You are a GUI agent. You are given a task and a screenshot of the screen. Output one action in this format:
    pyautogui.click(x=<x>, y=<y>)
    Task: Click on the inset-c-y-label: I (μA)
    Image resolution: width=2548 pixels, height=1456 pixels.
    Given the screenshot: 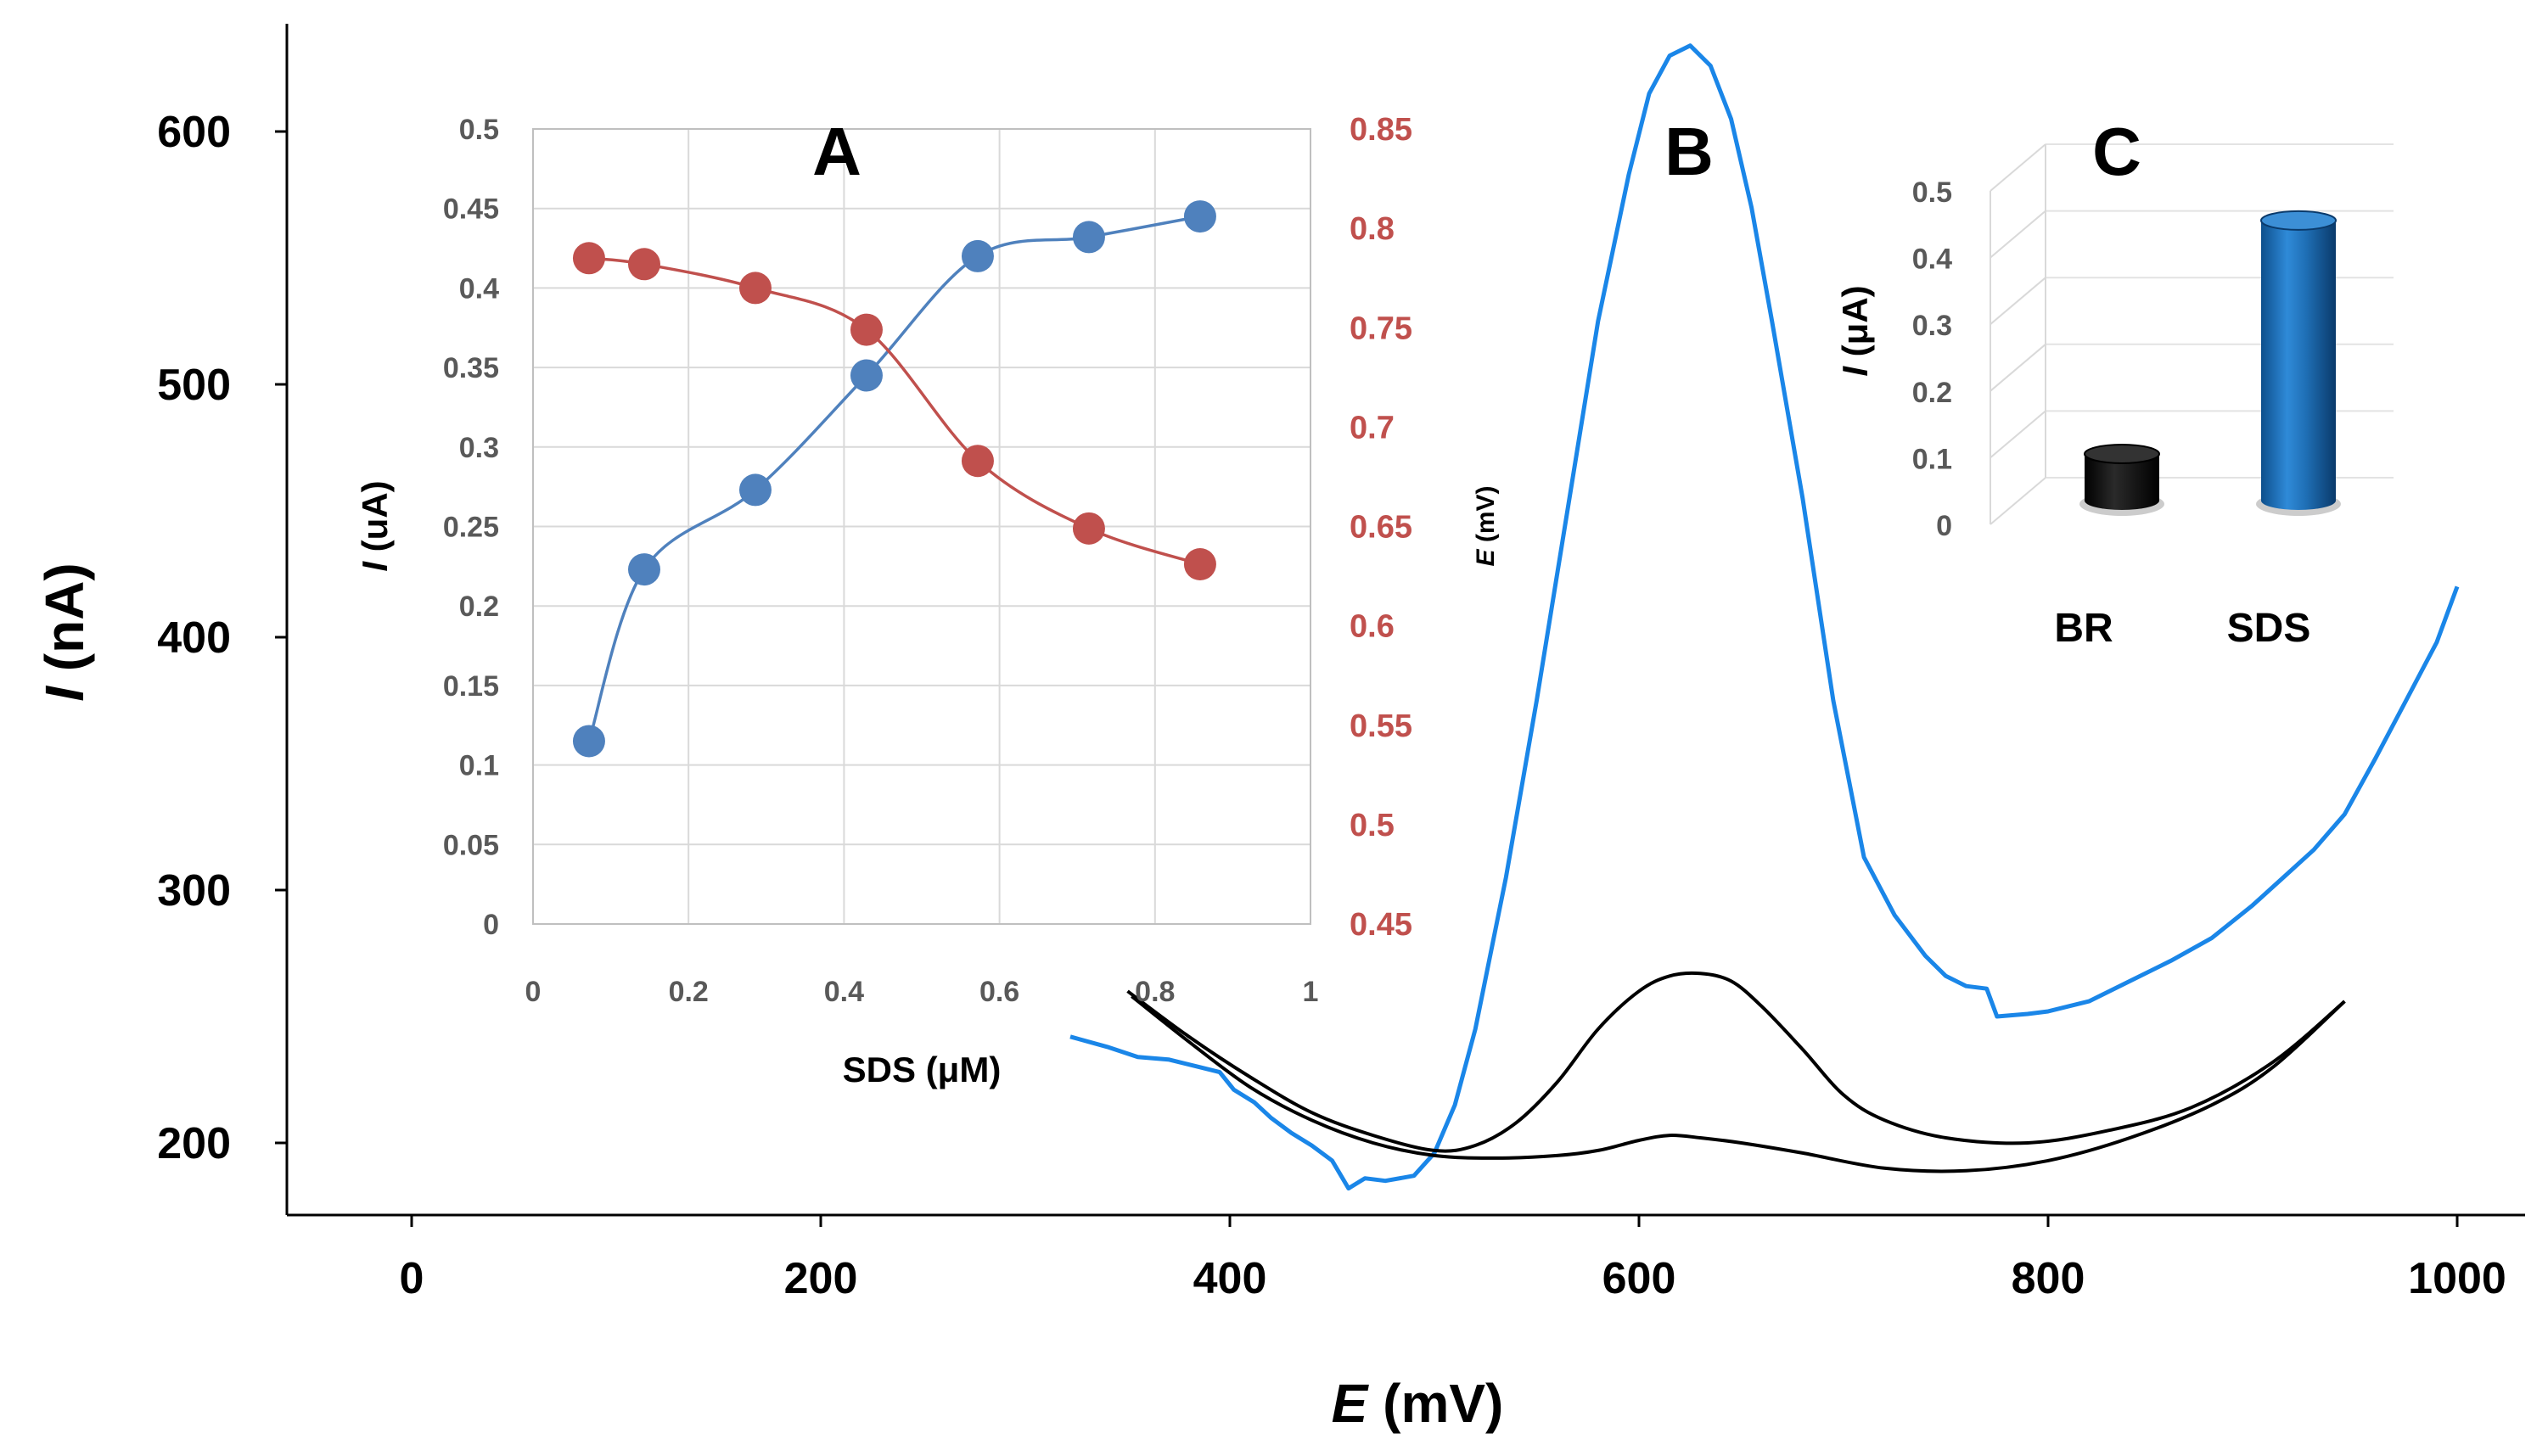 What is the action you would take?
    pyautogui.click(x=1855, y=331)
    